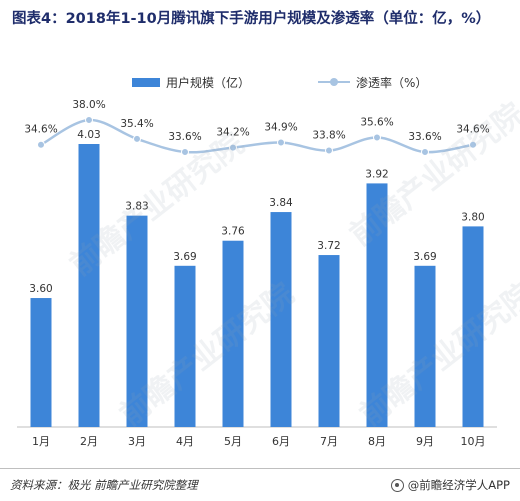  I want to click on line-value-label: 34.2%, so click(232, 133).